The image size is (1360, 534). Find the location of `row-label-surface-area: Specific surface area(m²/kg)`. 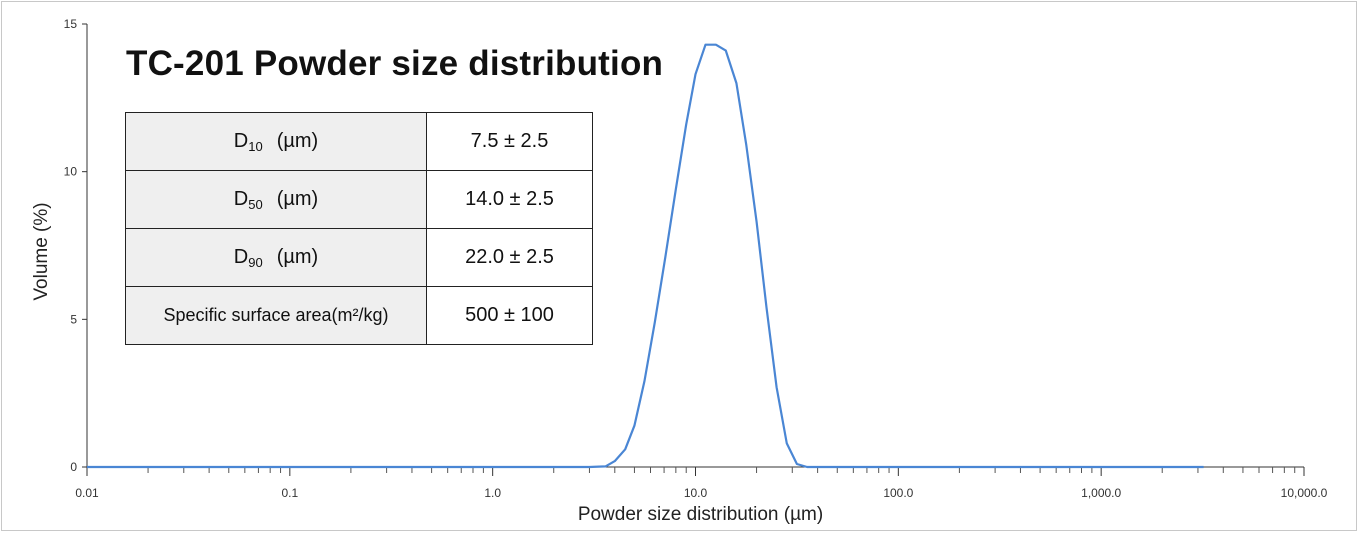

row-label-surface-area: Specific surface area(m²/kg) is located at coordinates (276, 315).